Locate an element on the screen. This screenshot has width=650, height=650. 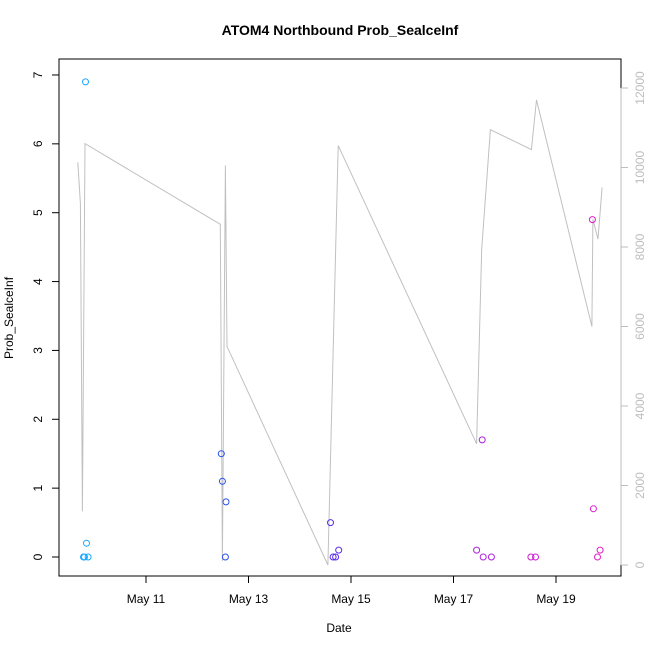
y-axis-right: 0 2000 4000 6000 8000 10000 12000 is located at coordinates (633, 319).